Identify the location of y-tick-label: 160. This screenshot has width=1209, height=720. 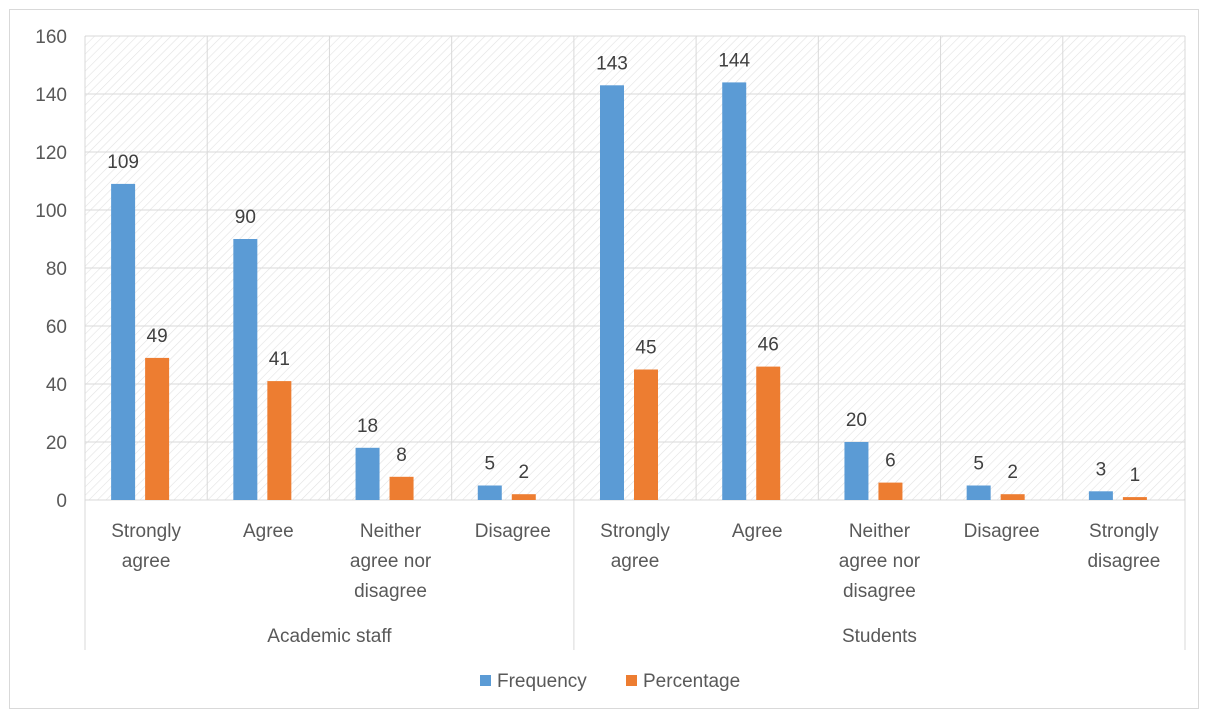
(51, 37).